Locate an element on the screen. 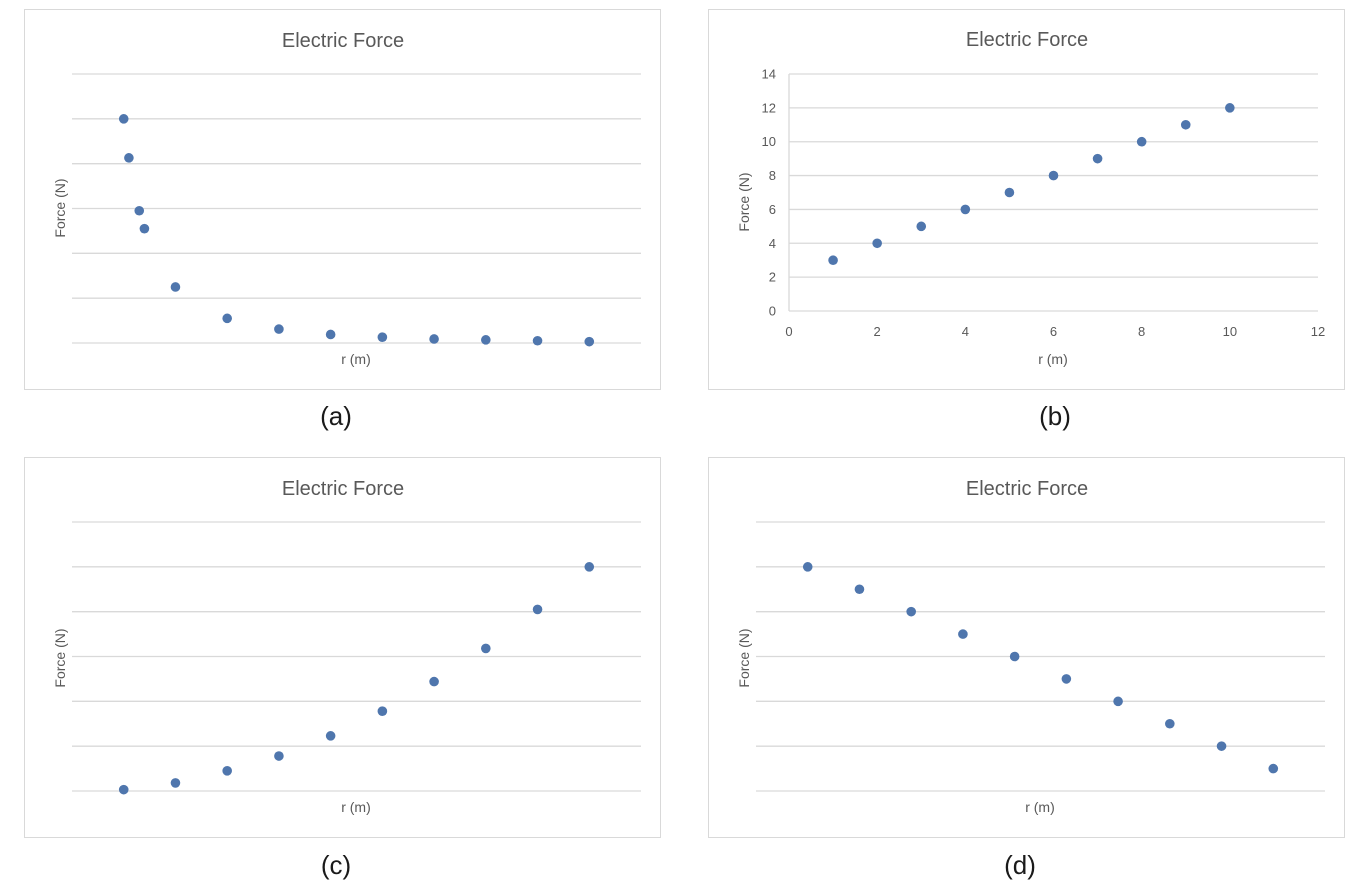  chart-c-title: Electric Force is located at coordinates (343, 489).